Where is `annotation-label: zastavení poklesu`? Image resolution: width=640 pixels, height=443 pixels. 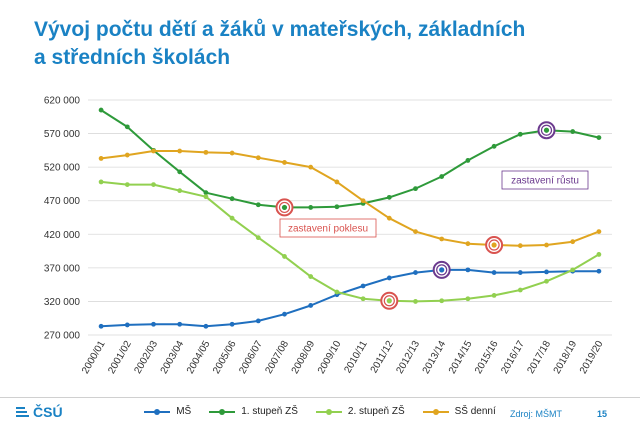 annotation-label: zastavení poklesu is located at coordinates (328, 229).